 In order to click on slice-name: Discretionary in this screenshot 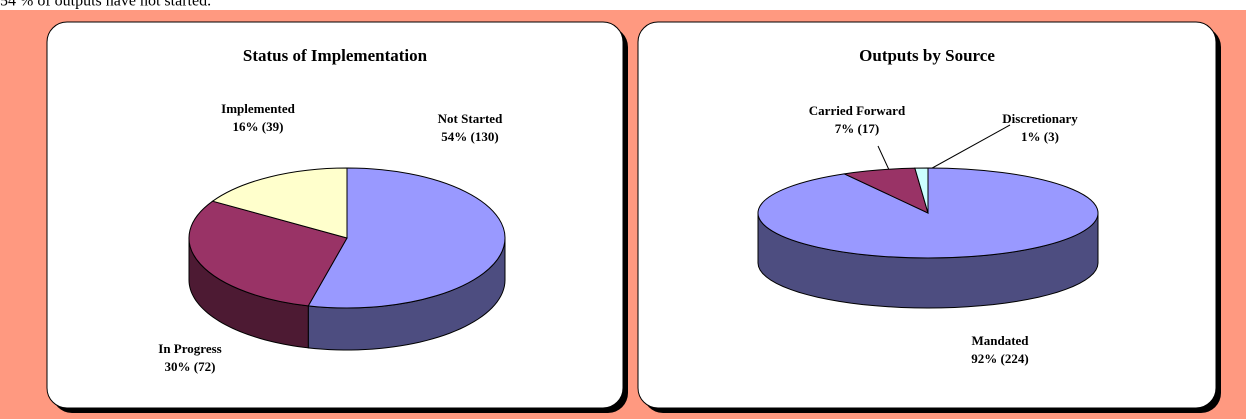, I will do `click(1040, 118)`.